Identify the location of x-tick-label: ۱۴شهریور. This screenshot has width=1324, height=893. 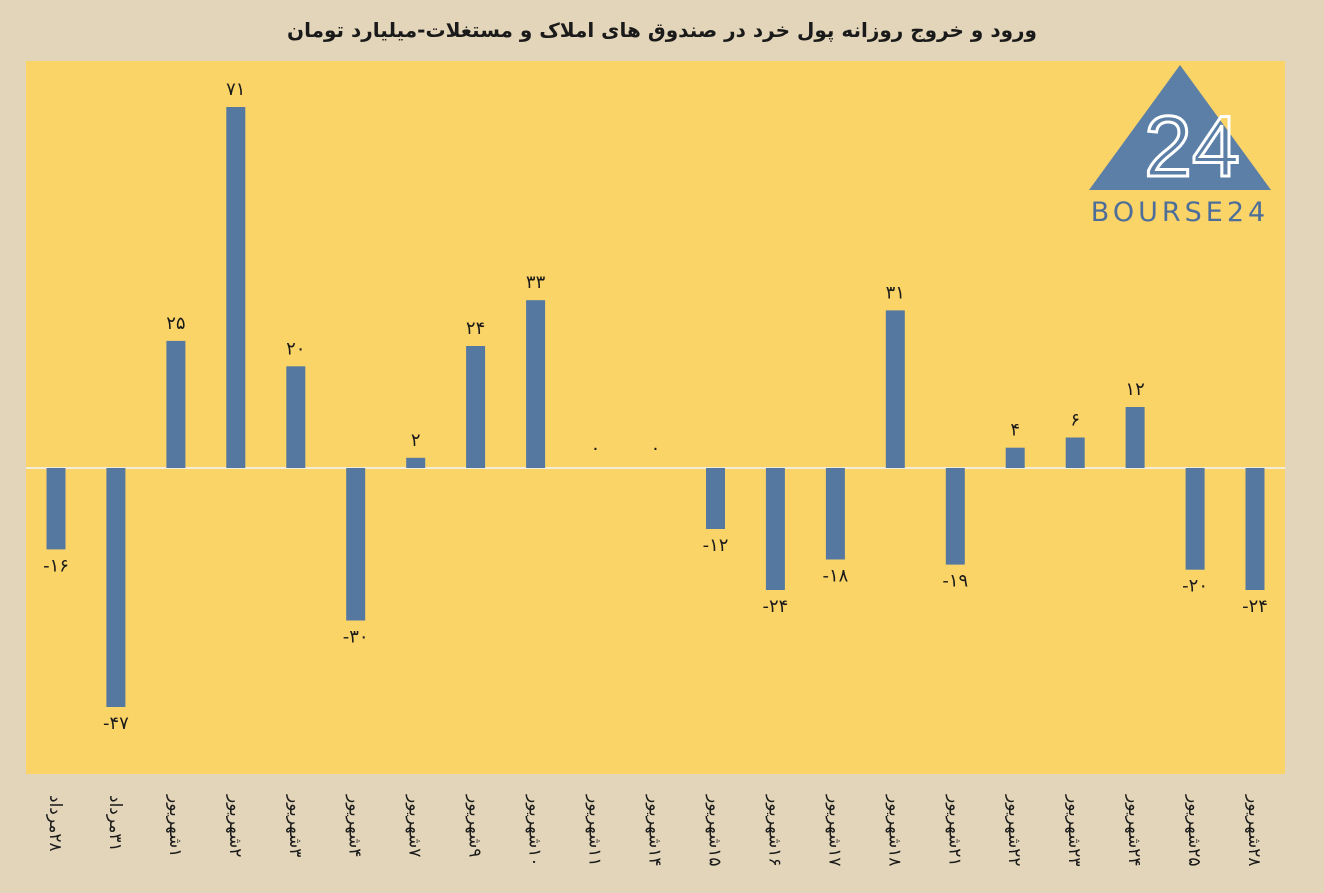
(655, 830).